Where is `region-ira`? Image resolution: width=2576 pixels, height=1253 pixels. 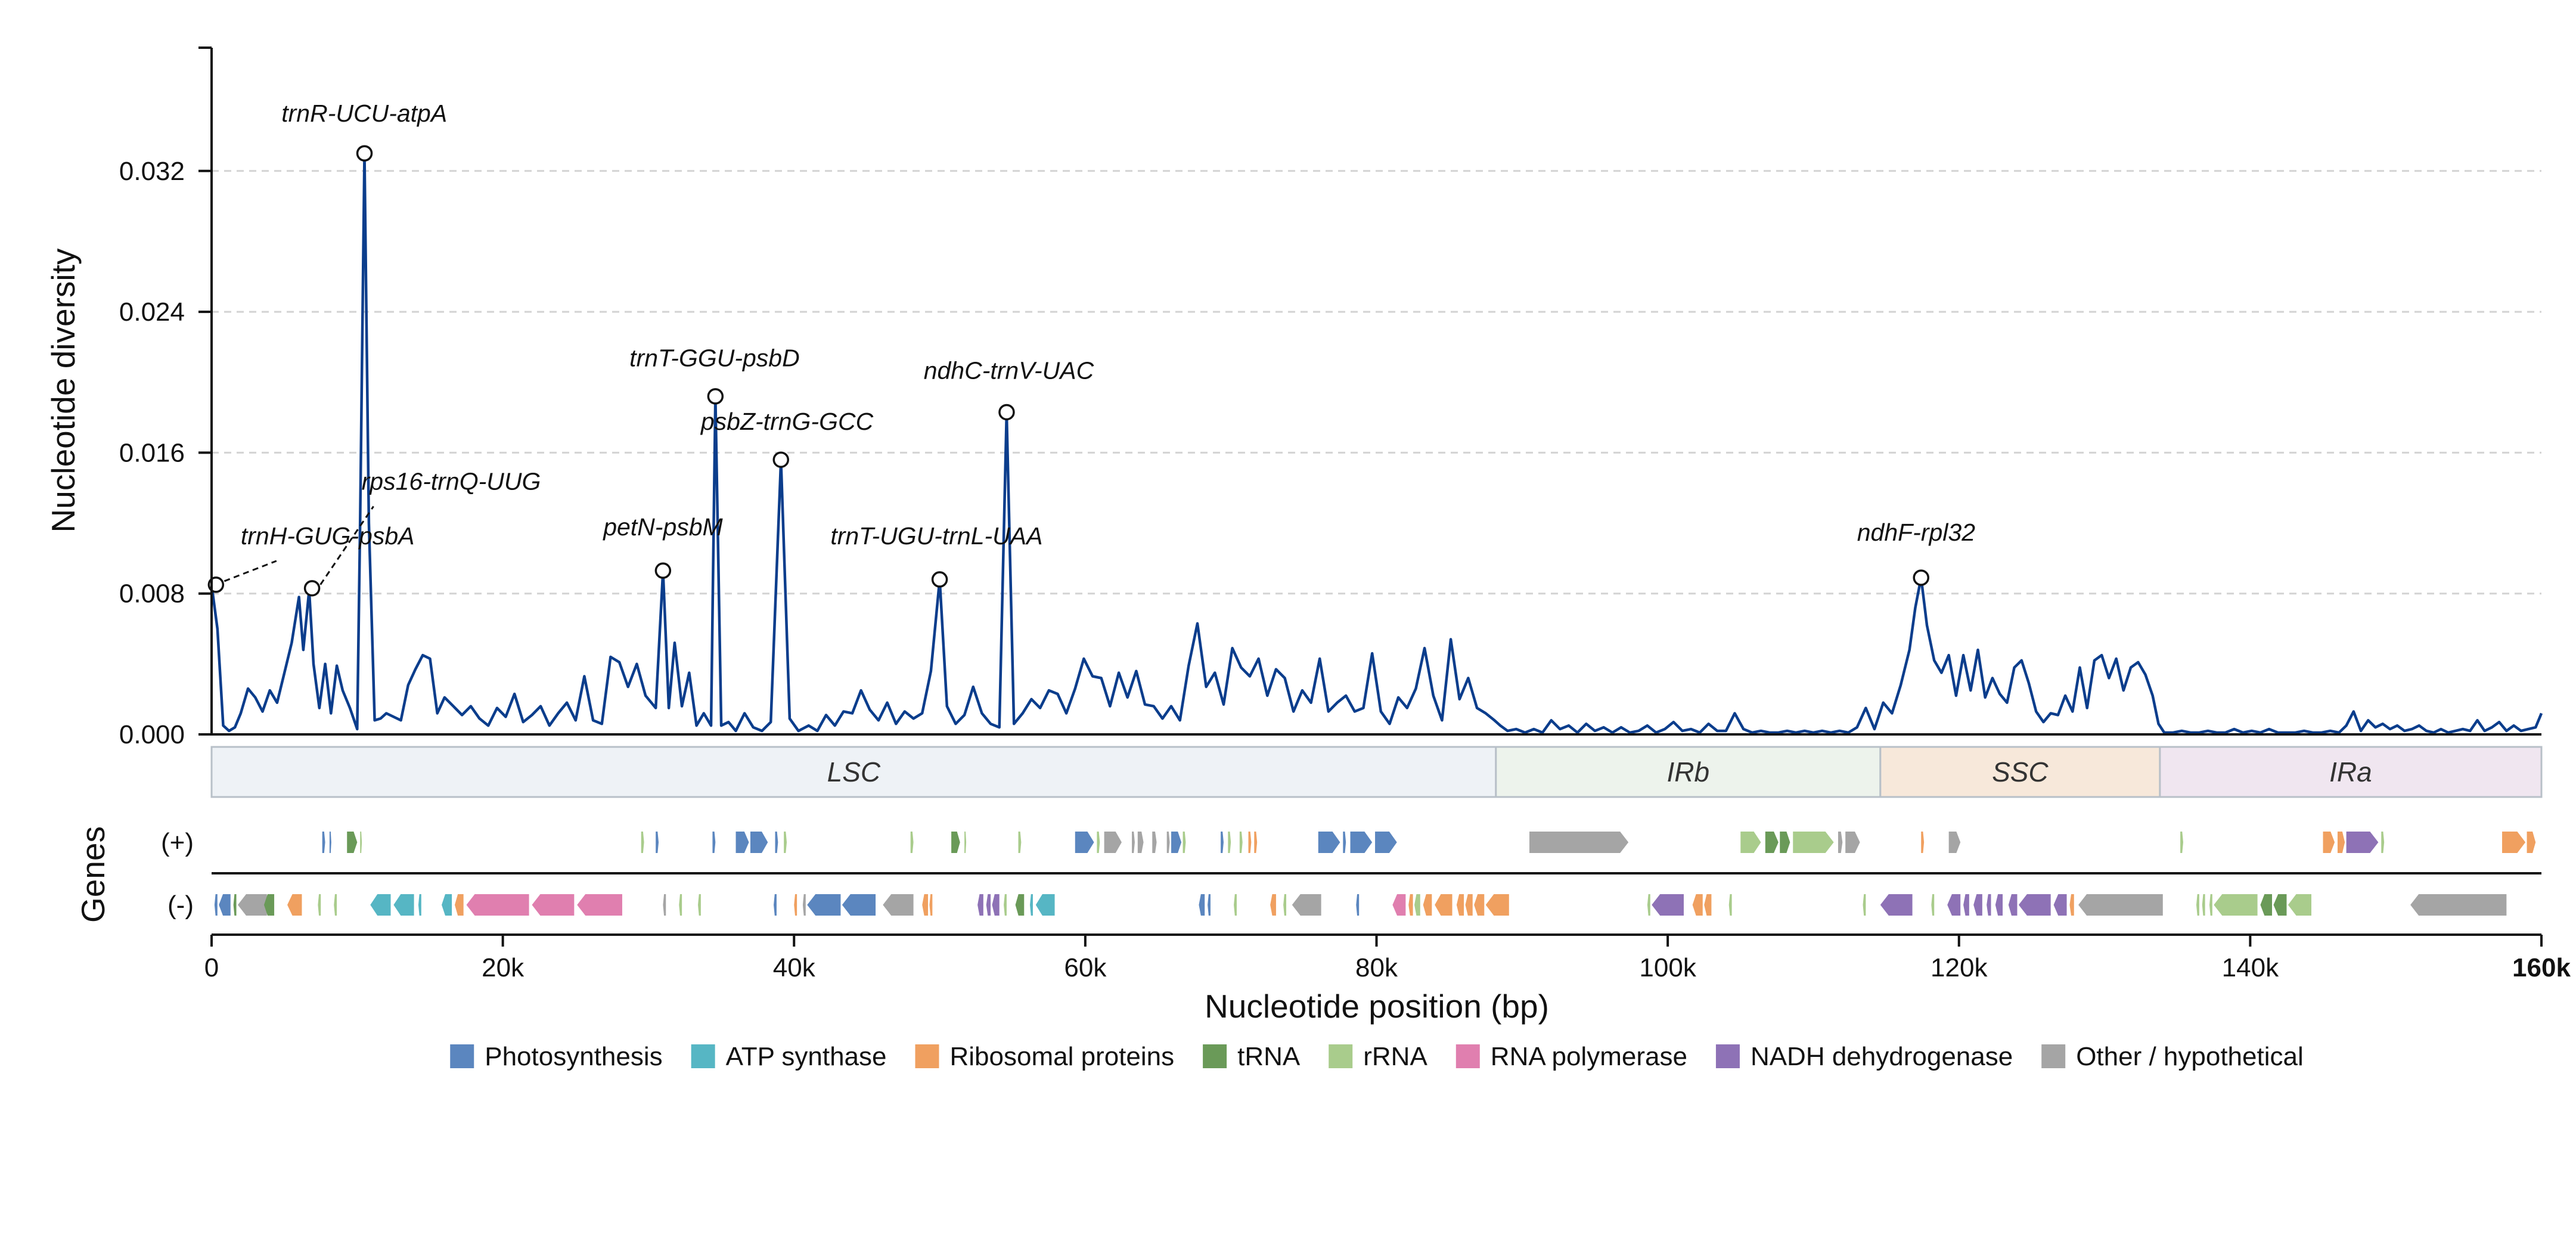 region-ira is located at coordinates (2351, 772).